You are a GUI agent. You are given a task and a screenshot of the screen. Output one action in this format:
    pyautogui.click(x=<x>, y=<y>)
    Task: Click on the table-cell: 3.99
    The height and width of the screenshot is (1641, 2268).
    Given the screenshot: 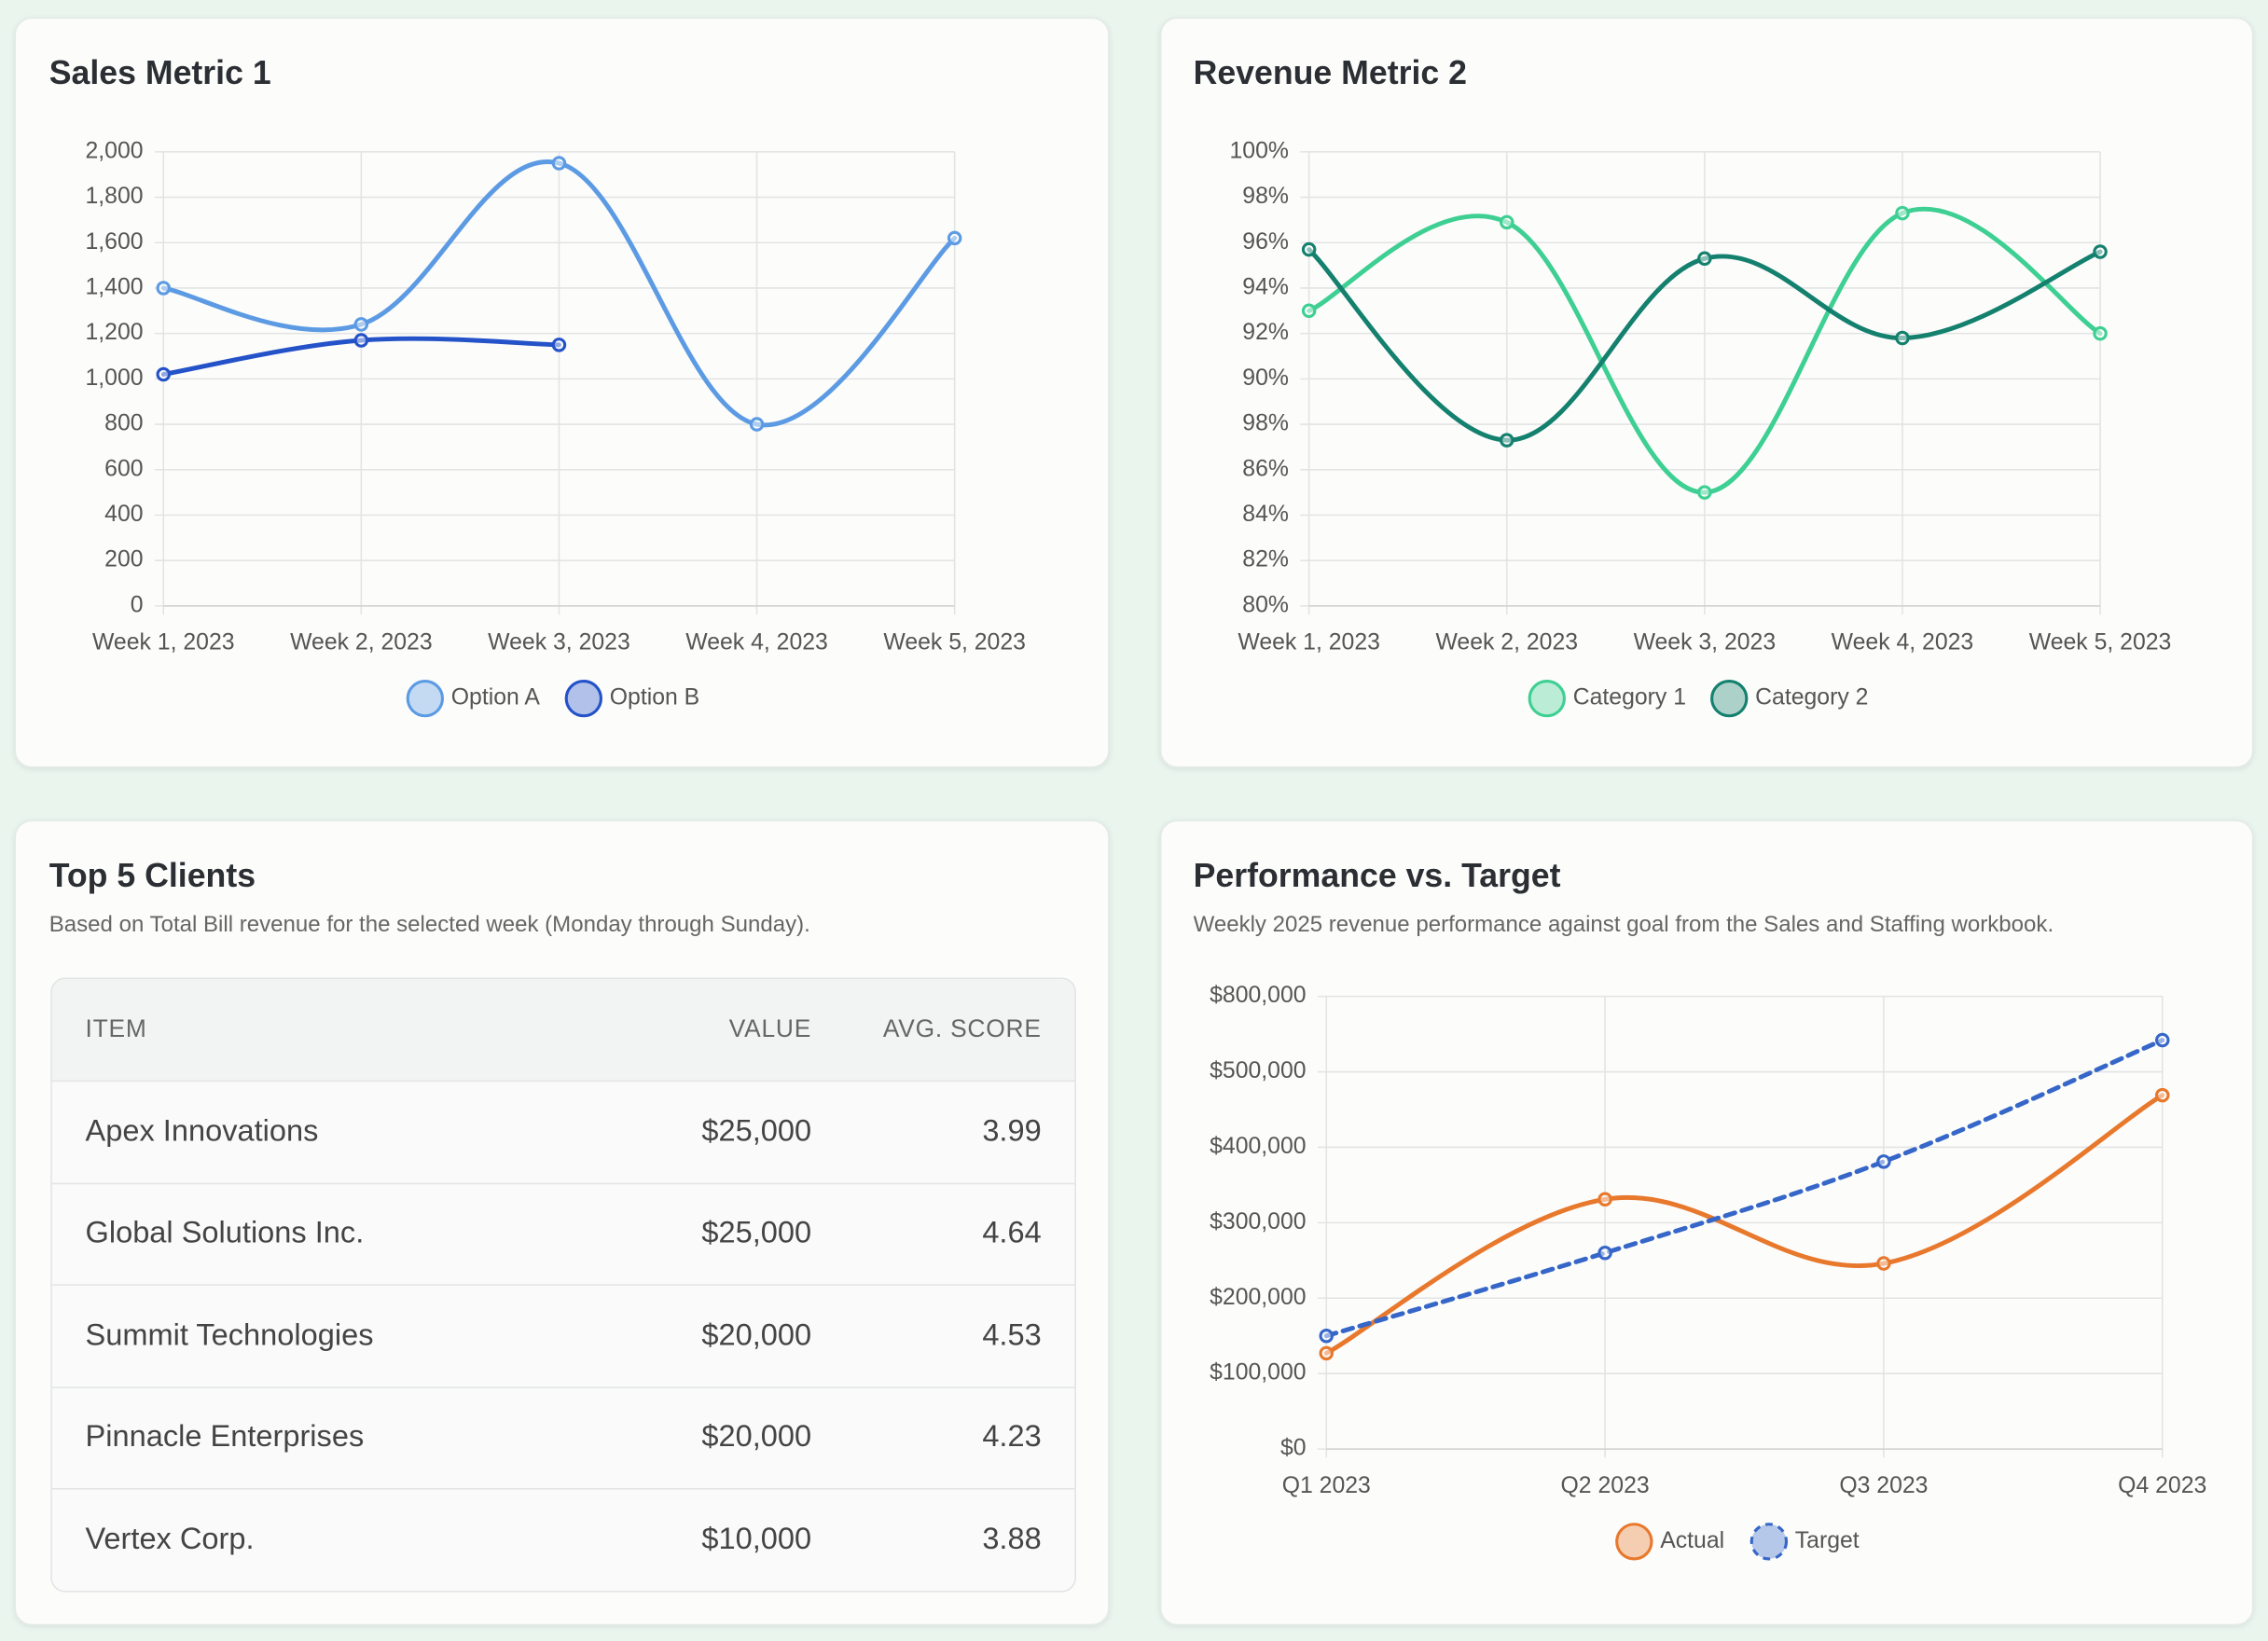 What is the action you would take?
    pyautogui.click(x=1012, y=1131)
    